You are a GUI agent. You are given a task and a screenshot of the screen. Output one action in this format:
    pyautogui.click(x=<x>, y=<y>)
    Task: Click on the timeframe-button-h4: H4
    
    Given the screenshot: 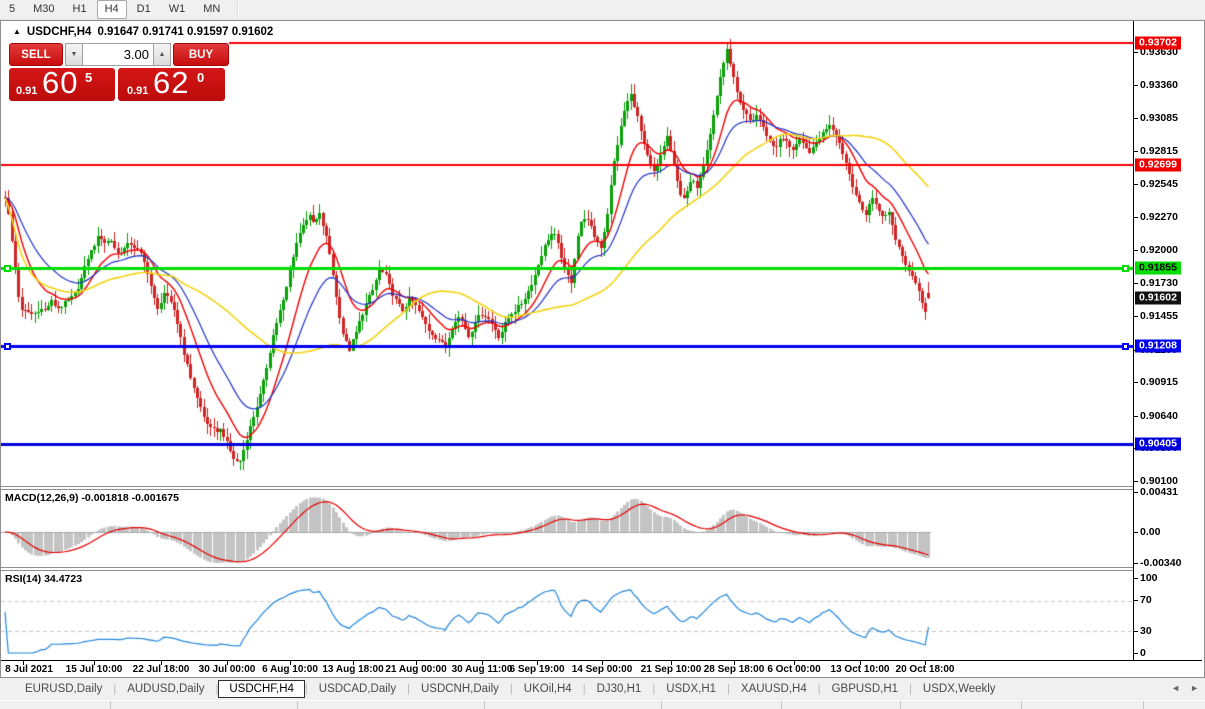 What is the action you would take?
    pyautogui.click(x=111, y=9)
    